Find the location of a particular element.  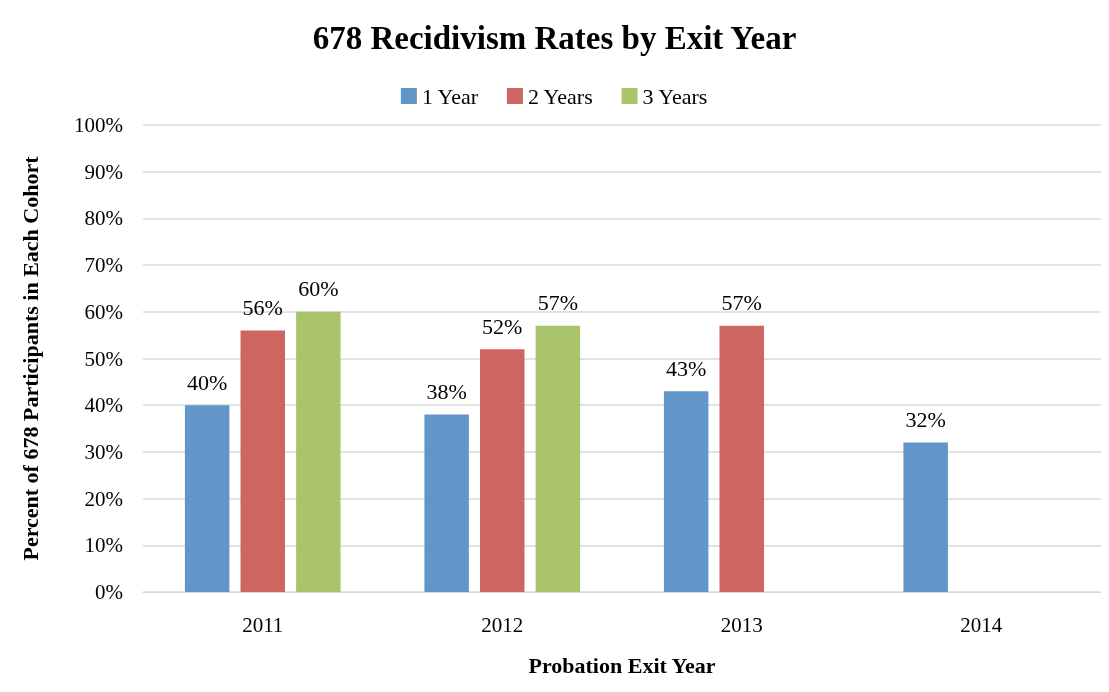

y-tick-label: 30% is located at coordinates (103, 451).